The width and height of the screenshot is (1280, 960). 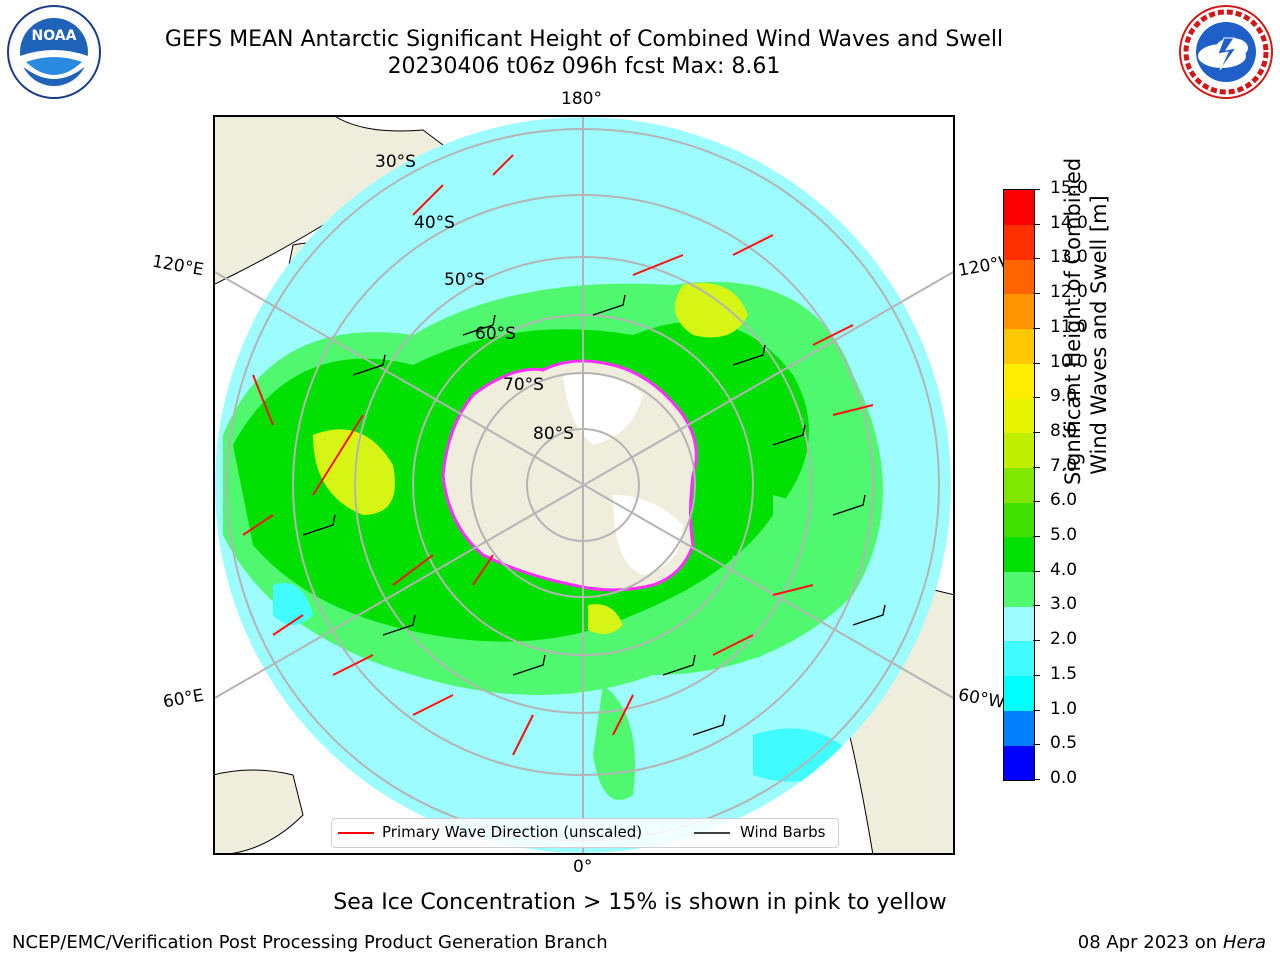 I want to click on wave-peak-atlantic, so click(x=605, y=619).